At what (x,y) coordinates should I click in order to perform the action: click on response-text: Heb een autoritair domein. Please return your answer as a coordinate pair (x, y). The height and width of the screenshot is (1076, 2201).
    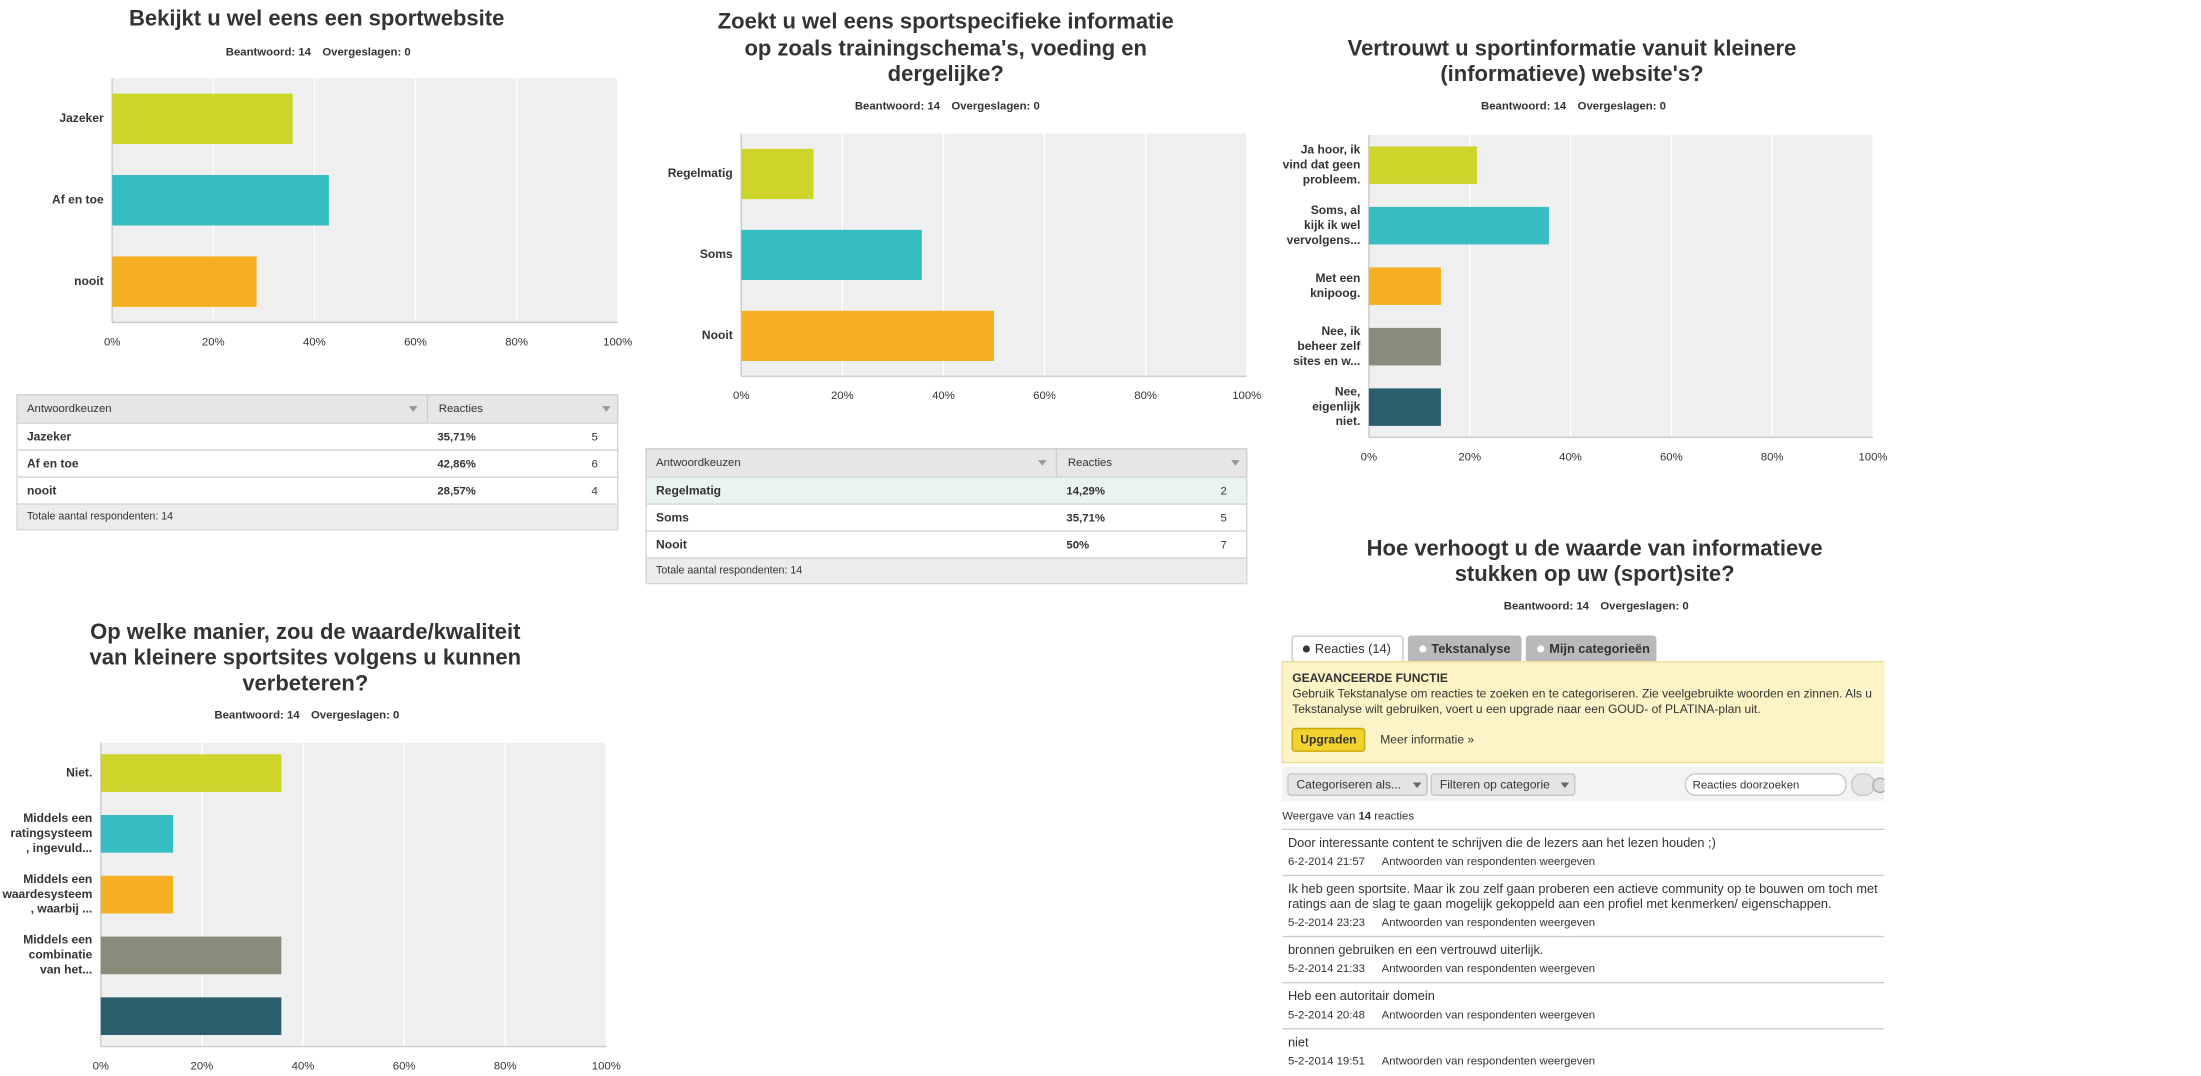
    Looking at the image, I should click on (1361, 995).